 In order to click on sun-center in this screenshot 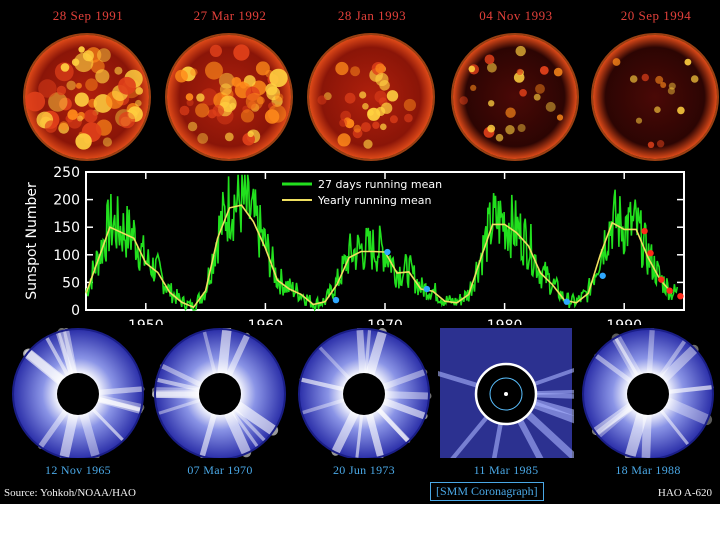, I will do `click(506, 394)`.